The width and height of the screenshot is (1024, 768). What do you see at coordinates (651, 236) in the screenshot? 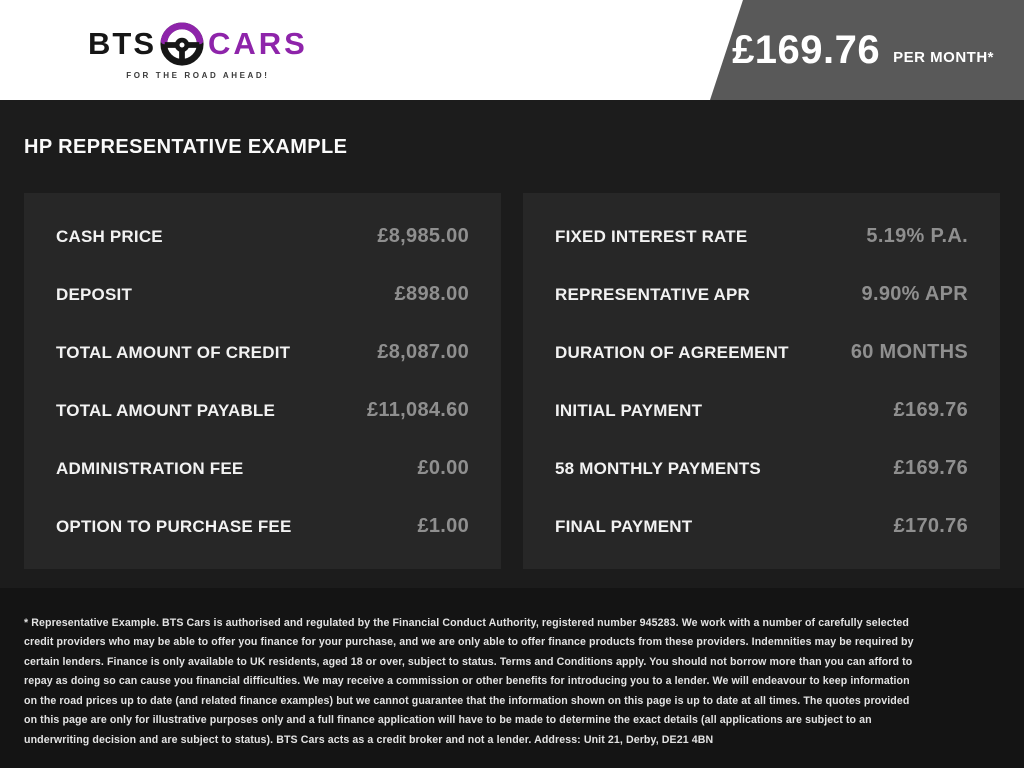
I see `finance-row-label: FIXED INTEREST RATE` at bounding box center [651, 236].